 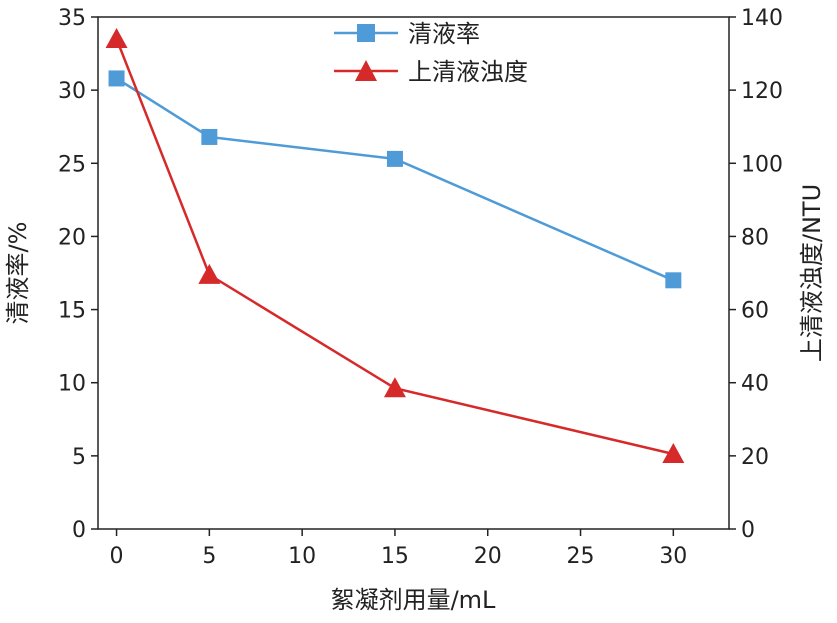 What do you see at coordinates (395, 556) in the screenshot?
I see `x-tick-label: 15` at bounding box center [395, 556].